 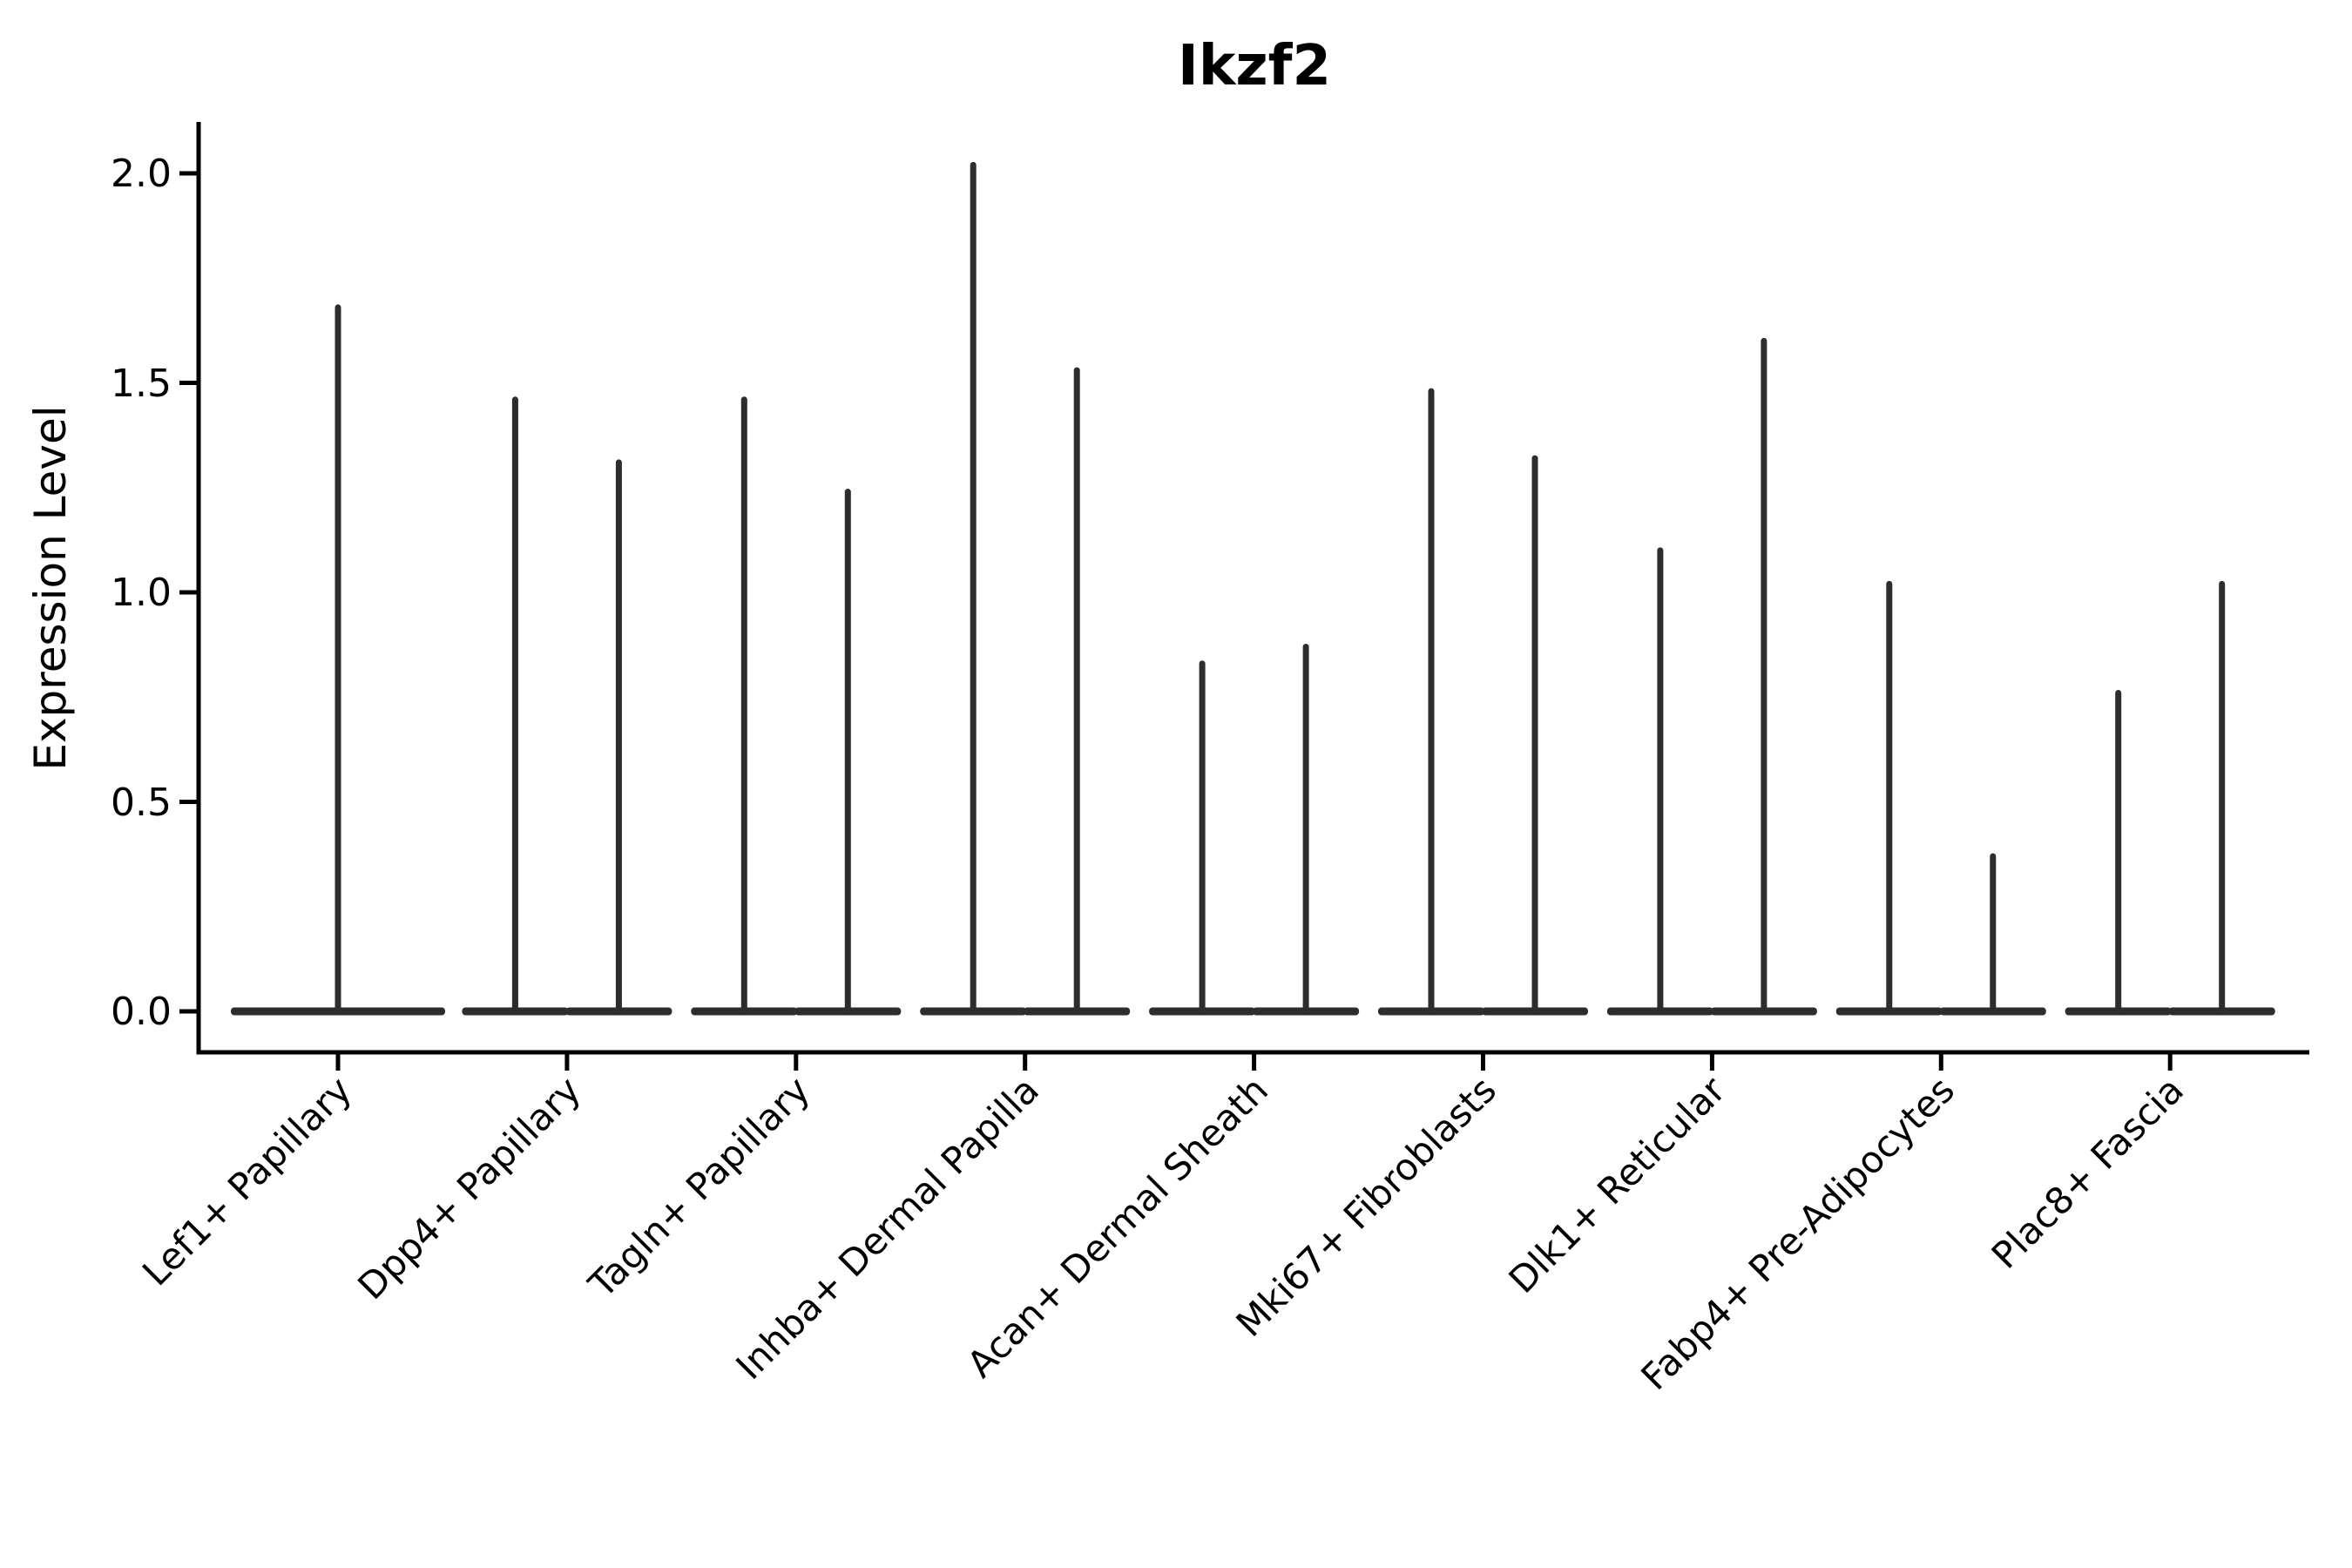 I want to click on y-tick-label-1.5: 1.5, so click(x=141, y=384).